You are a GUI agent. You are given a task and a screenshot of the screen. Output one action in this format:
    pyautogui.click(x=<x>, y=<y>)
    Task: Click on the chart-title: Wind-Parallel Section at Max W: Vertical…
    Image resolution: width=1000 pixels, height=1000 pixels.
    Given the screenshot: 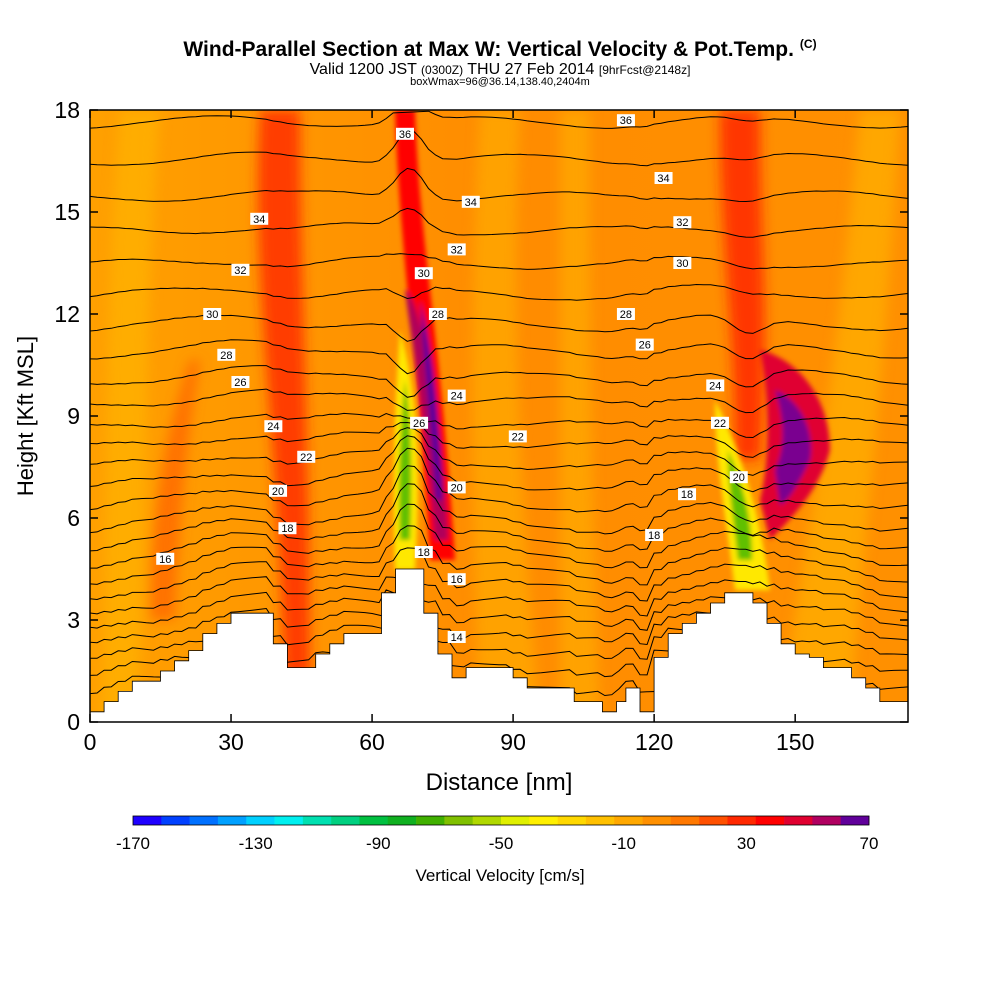 What is the action you would take?
    pyautogui.click(x=500, y=49)
    